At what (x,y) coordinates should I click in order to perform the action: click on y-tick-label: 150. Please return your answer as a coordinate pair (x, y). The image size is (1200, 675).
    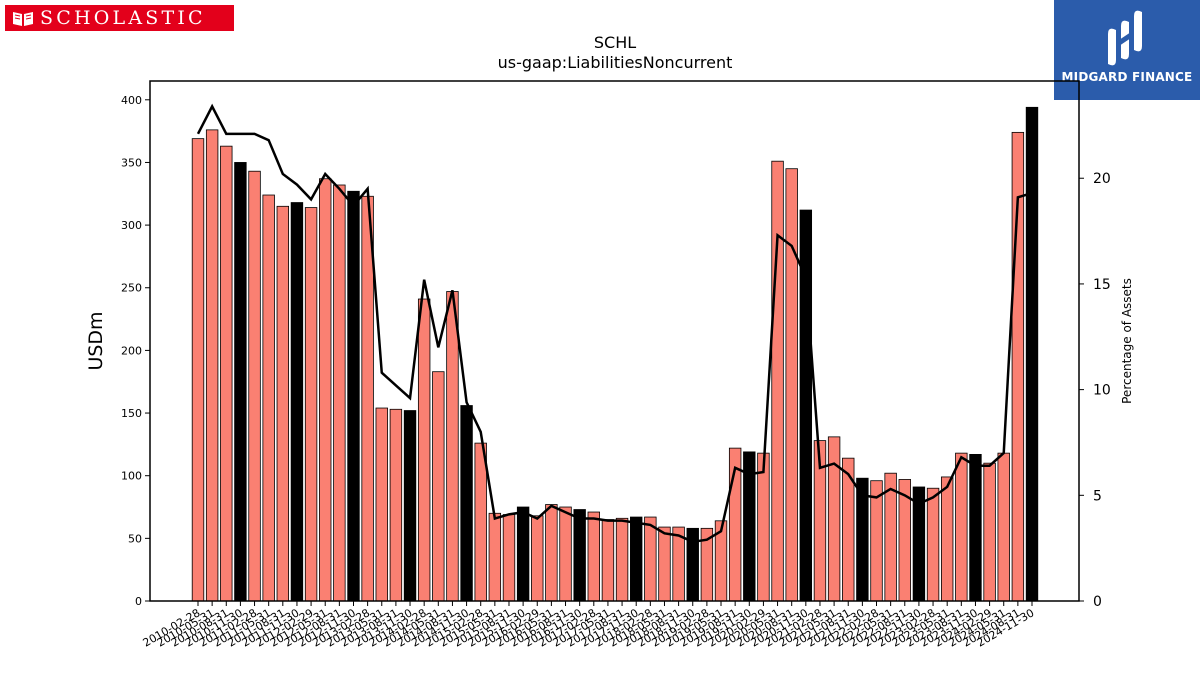
    Looking at the image, I should click on (131, 413).